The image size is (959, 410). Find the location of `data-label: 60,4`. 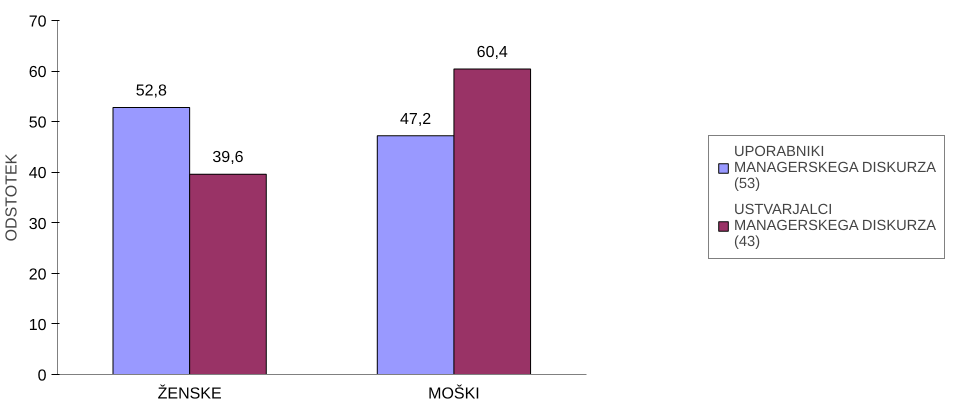

data-label: 60,4 is located at coordinates (492, 53).